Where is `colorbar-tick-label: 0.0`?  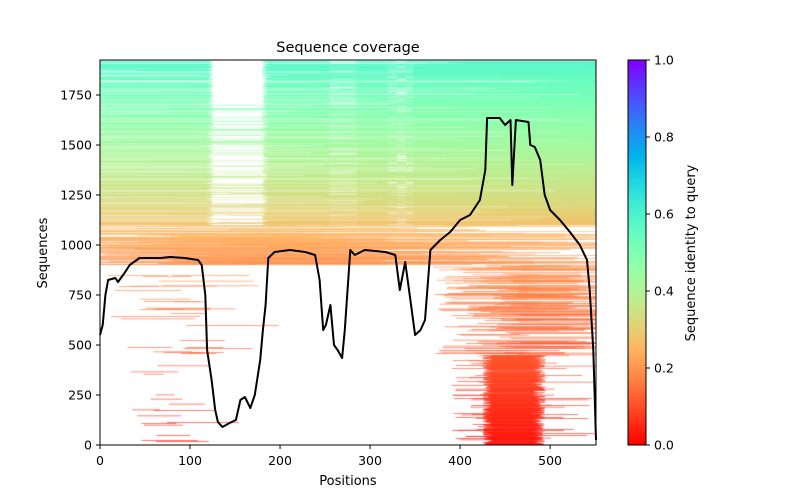 colorbar-tick-label: 0.0 is located at coordinates (664, 445).